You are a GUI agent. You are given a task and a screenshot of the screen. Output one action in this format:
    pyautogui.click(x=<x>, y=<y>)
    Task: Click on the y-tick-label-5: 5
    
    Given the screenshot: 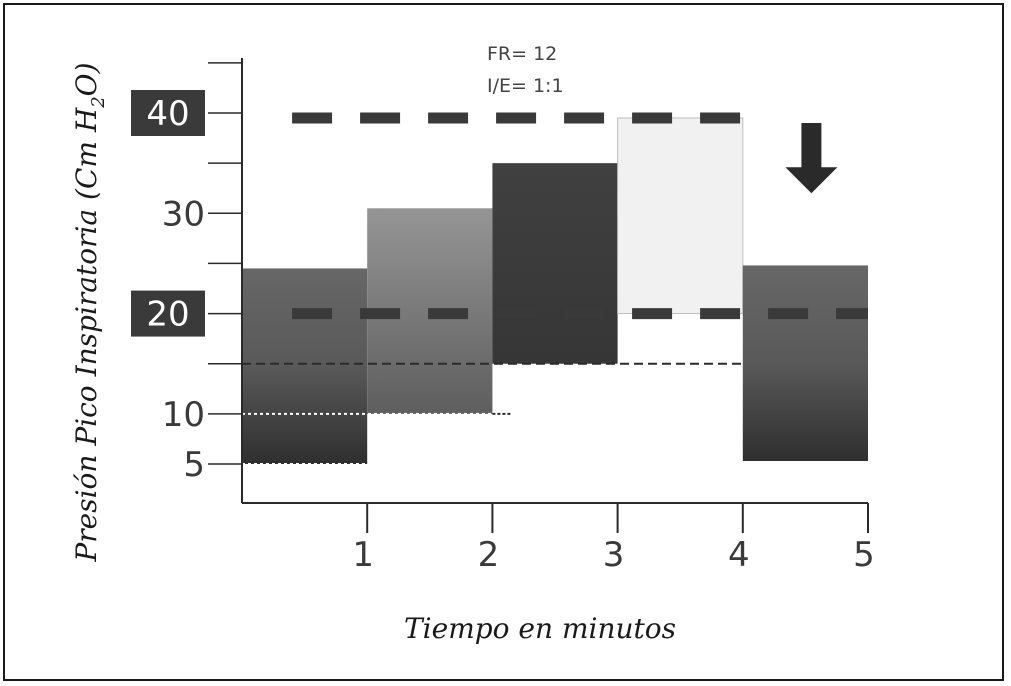 What is the action you would take?
    pyautogui.click(x=194, y=465)
    